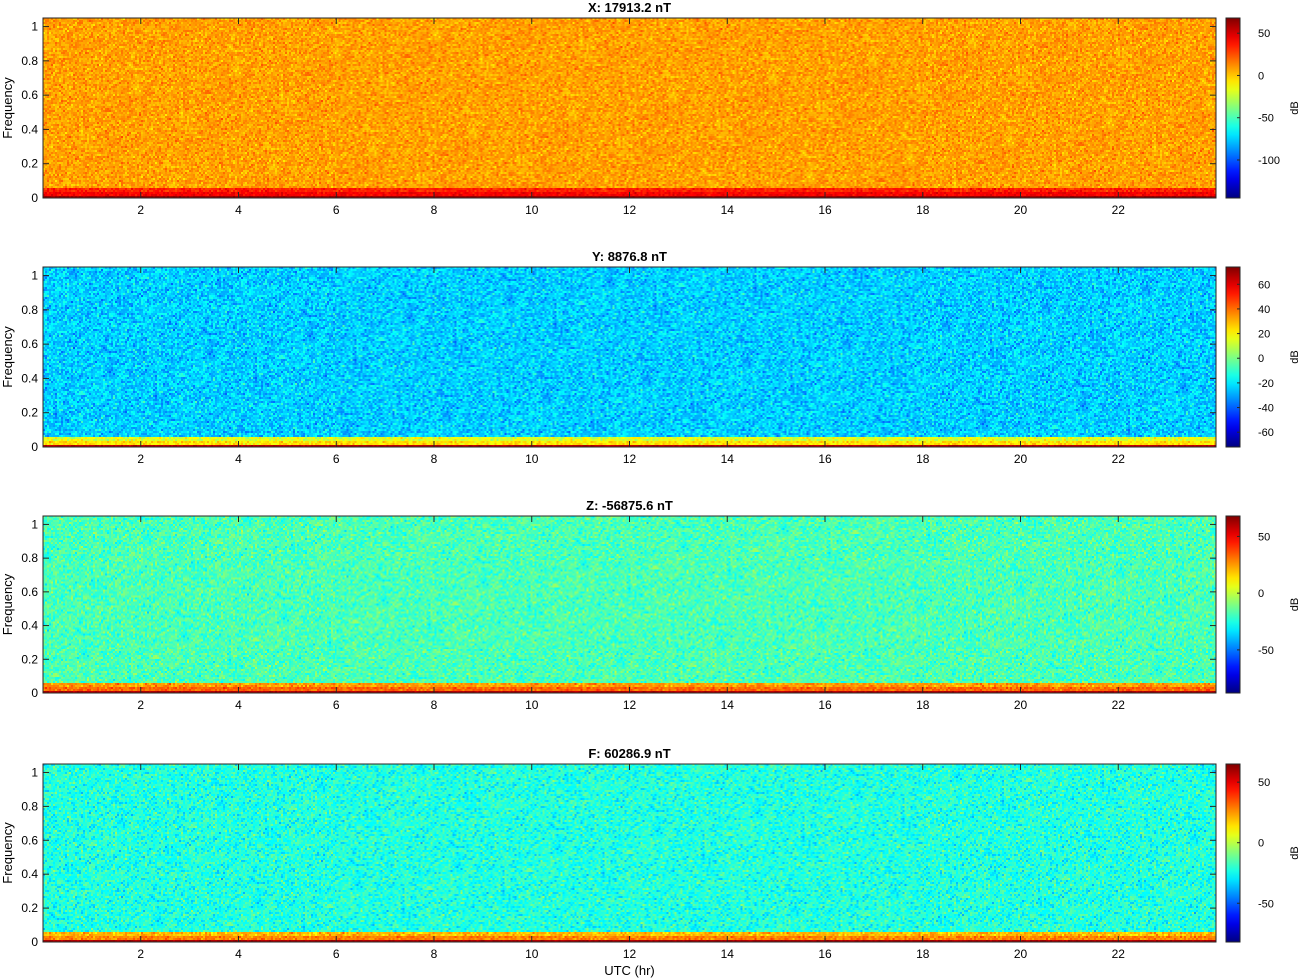 The image size is (1305, 980). I want to click on colorbar-tick-label: -20, so click(1266, 384).